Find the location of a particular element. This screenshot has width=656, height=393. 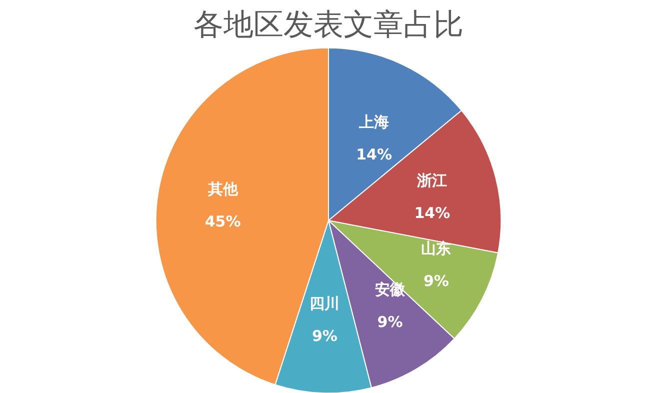

slice-label: 上海 is located at coordinates (374, 121).